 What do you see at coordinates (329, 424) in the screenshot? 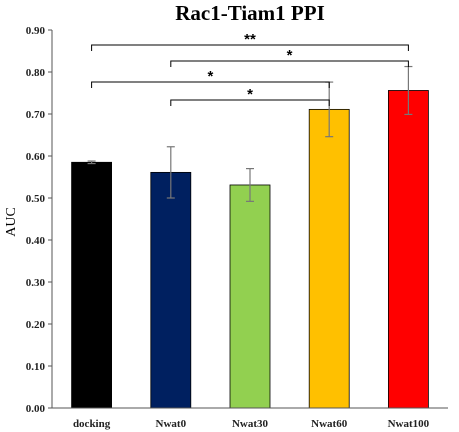
I see `x-tick-label: Nwat60` at bounding box center [329, 424].